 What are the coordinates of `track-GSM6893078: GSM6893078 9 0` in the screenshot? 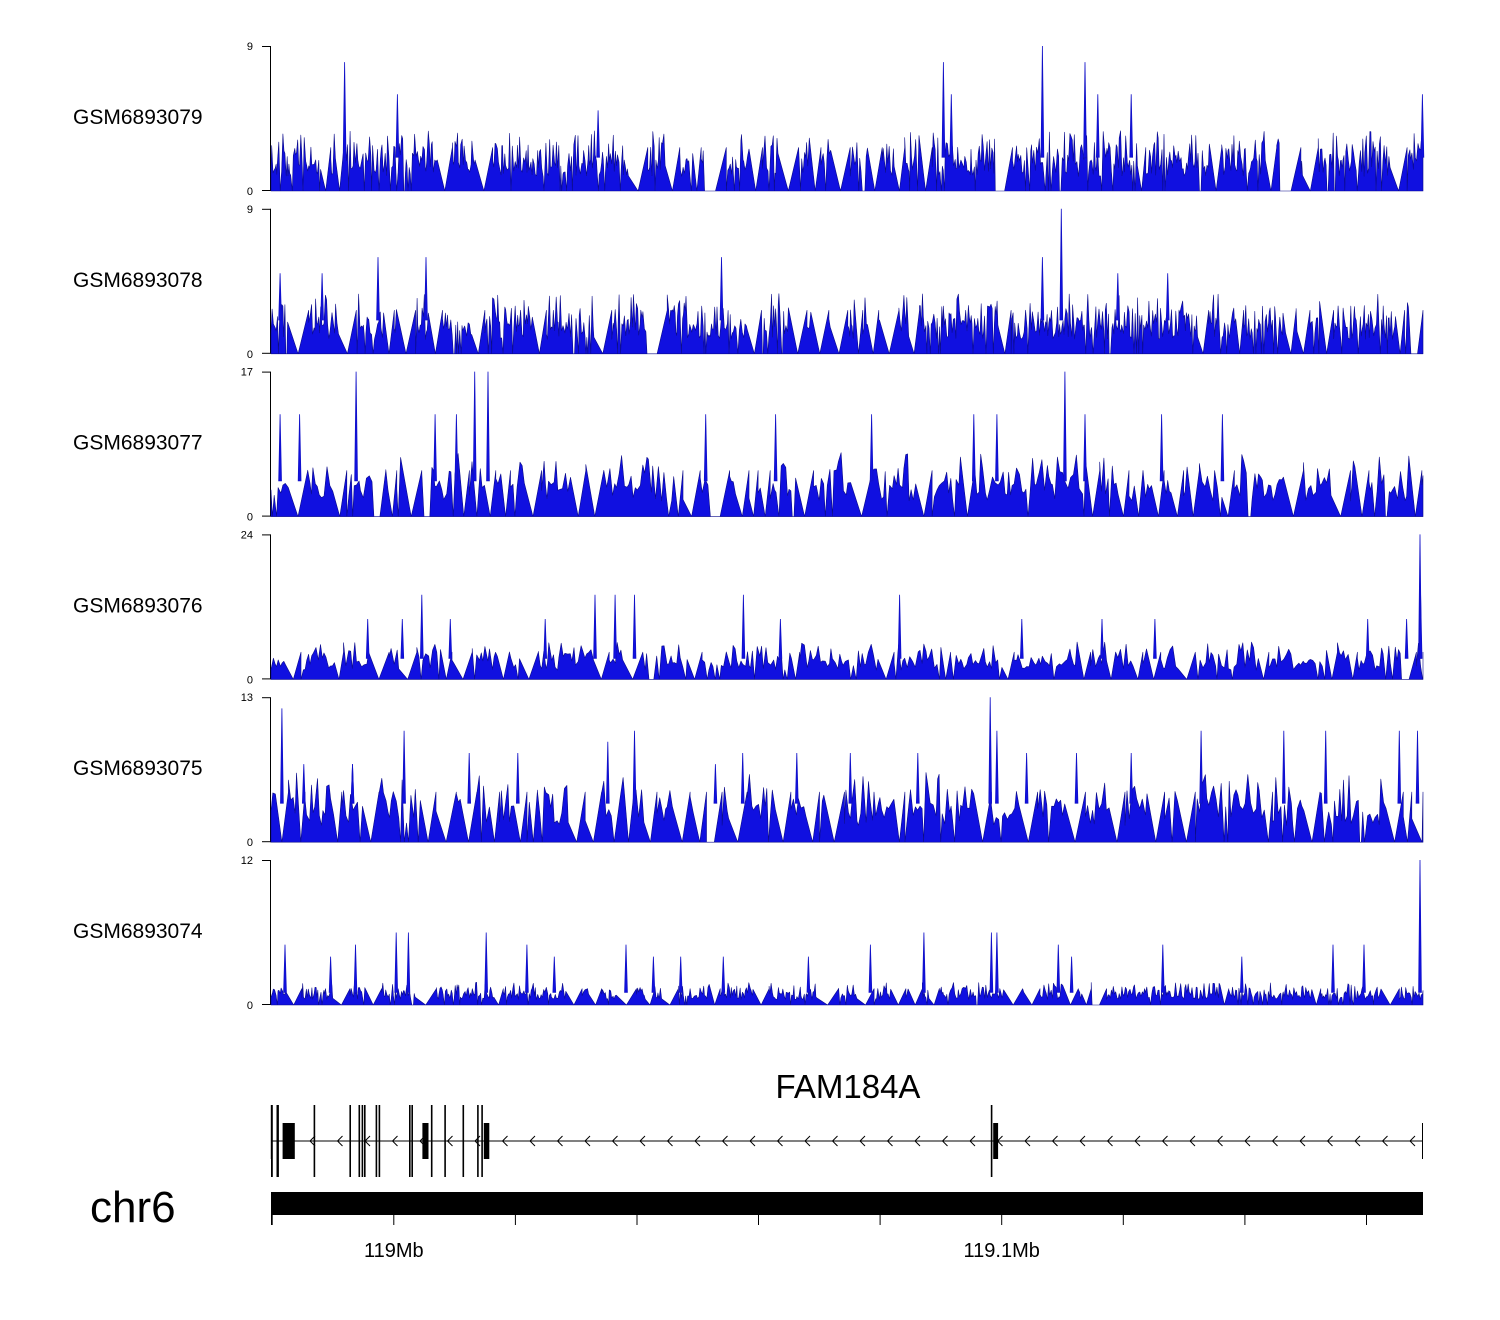 It's located at (748, 282).